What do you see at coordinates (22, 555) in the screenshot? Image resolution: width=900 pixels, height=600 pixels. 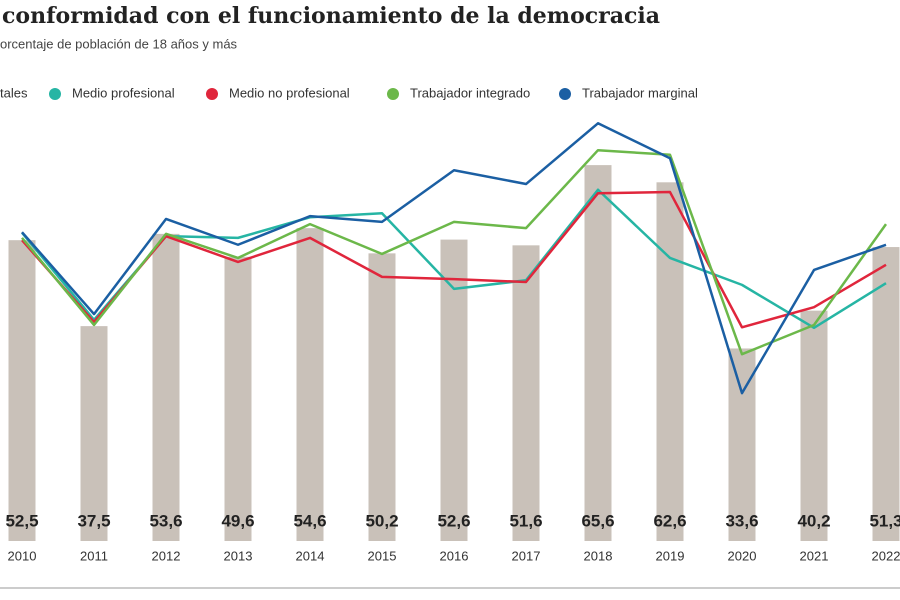 I see `x-tick-label: 2010` at bounding box center [22, 555].